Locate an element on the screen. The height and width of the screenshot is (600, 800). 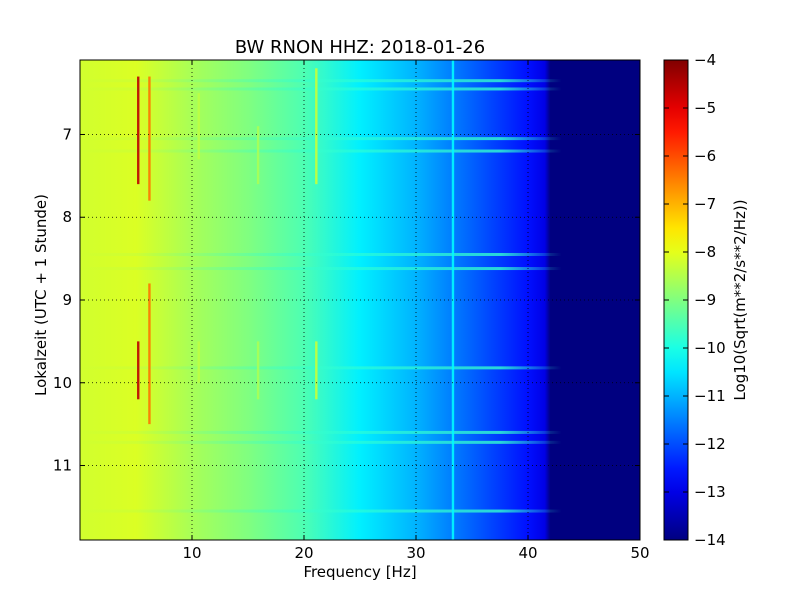
y-tick-label: 9 is located at coordinates (67, 300).